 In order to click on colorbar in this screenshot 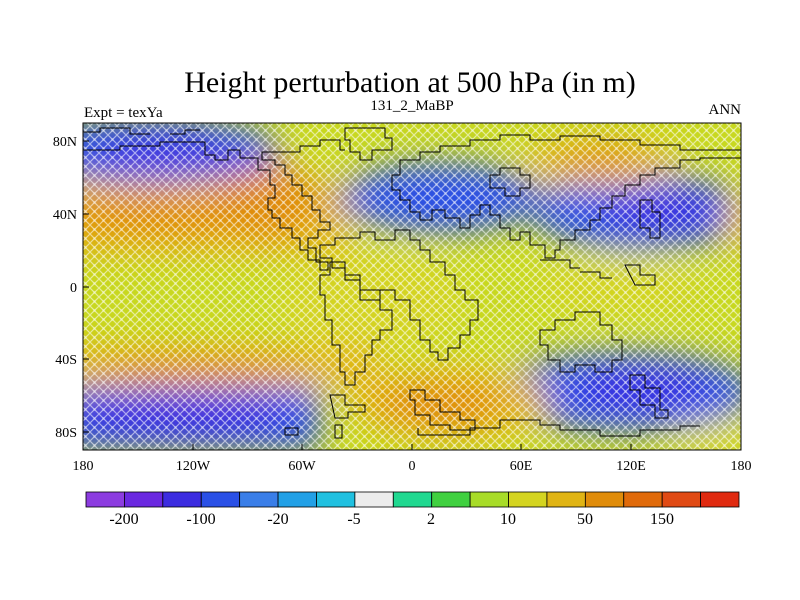, I will do `click(412, 499)`.